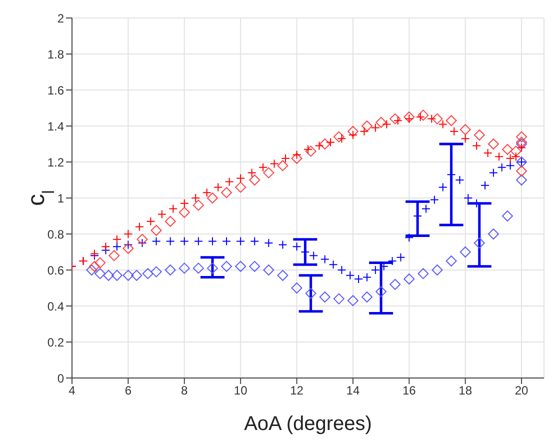 Image resolution: width=560 pixels, height=446 pixels. Describe the element at coordinates (297, 391) in the screenshot. I see `x-tick-label: 12` at that location.